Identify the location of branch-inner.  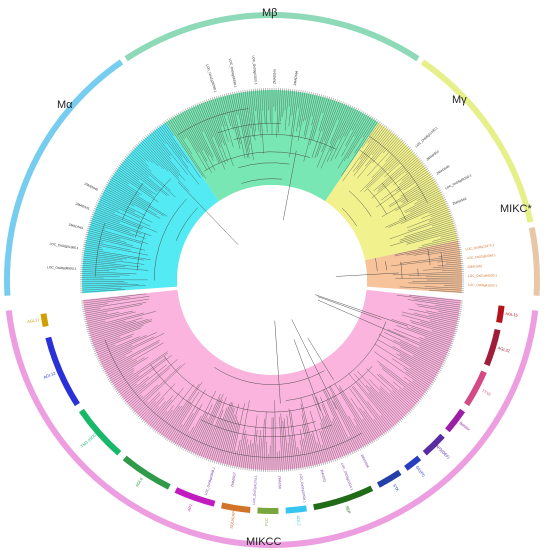
(361, 310).